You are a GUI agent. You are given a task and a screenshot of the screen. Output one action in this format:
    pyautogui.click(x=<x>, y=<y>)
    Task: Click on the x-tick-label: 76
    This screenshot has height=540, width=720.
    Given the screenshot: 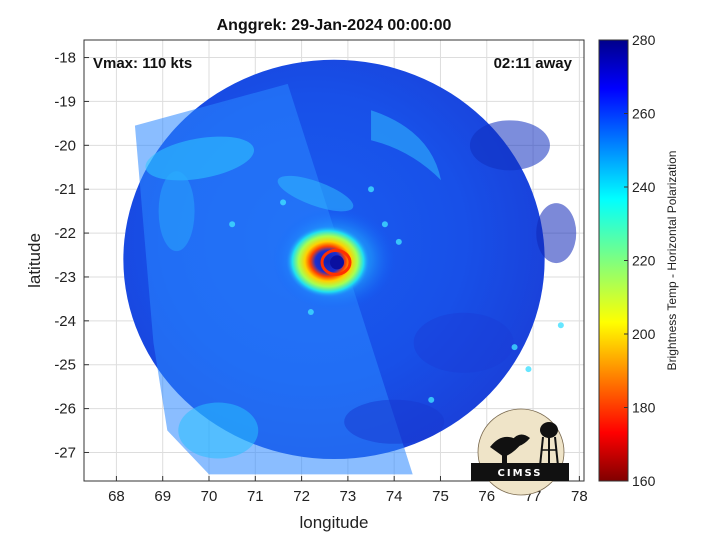 What is the action you would take?
    pyautogui.click(x=486, y=496)
    